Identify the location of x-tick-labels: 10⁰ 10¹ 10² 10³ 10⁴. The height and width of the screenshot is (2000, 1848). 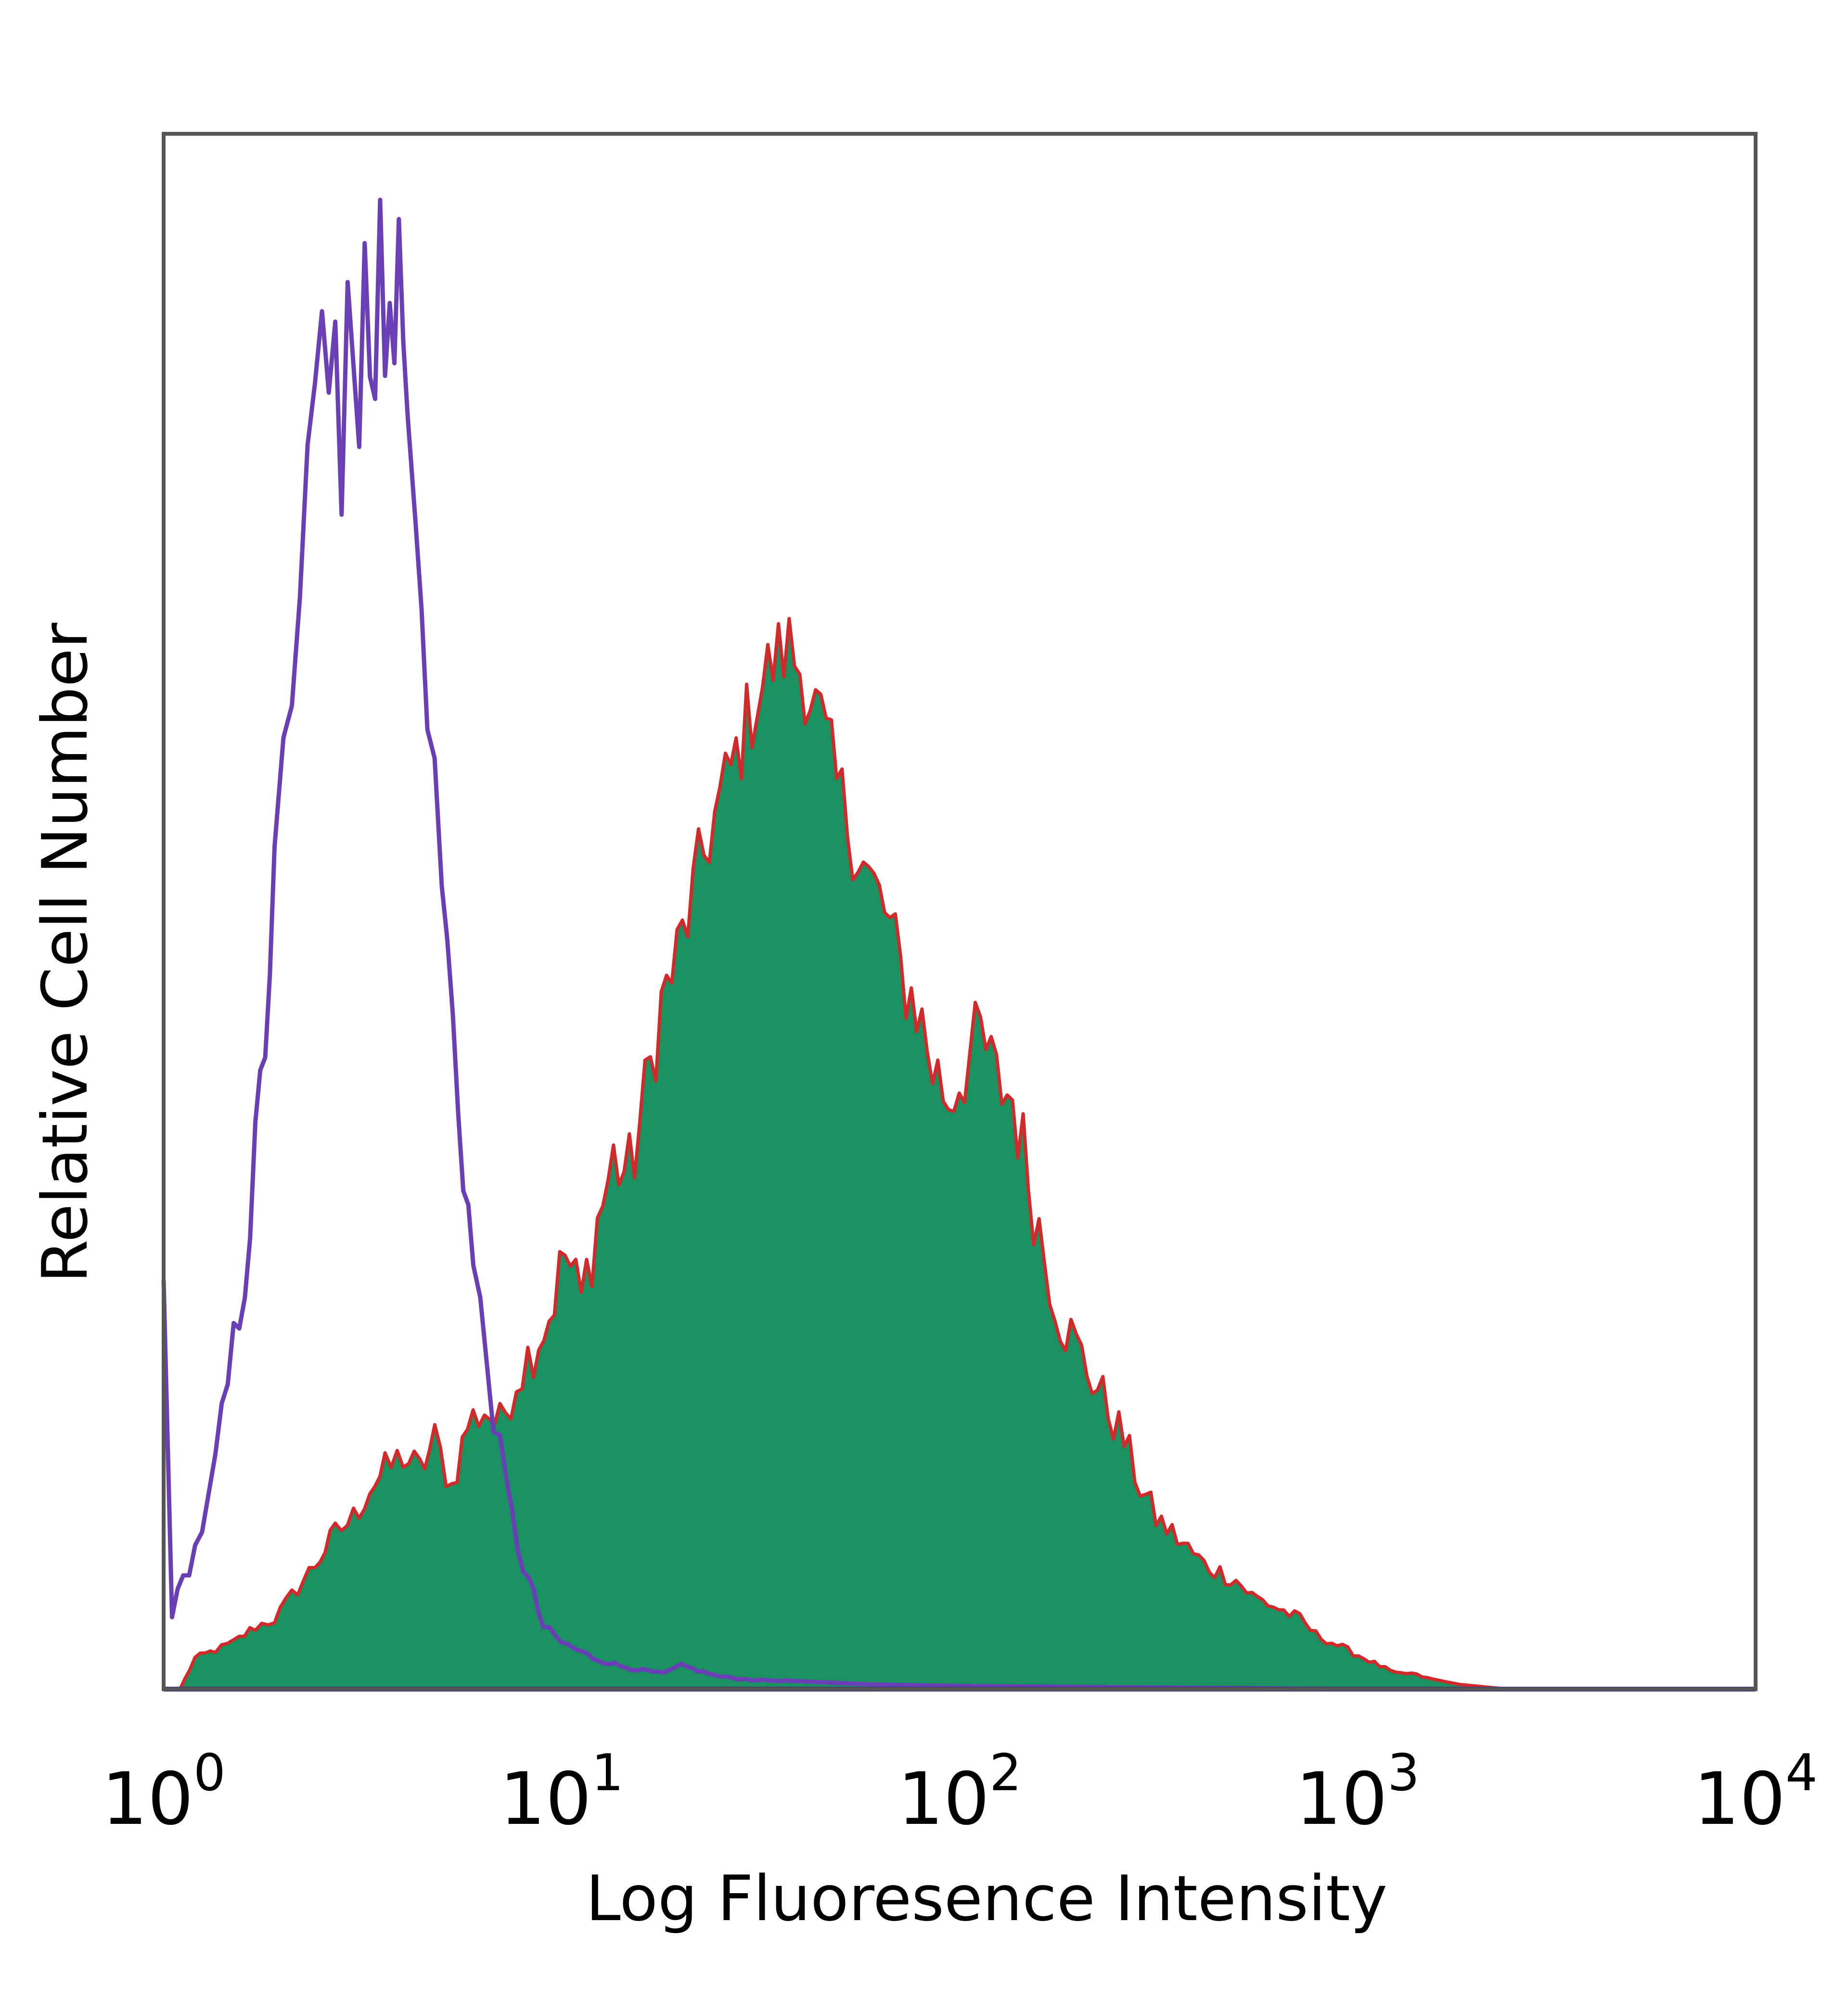
(960, 1792).